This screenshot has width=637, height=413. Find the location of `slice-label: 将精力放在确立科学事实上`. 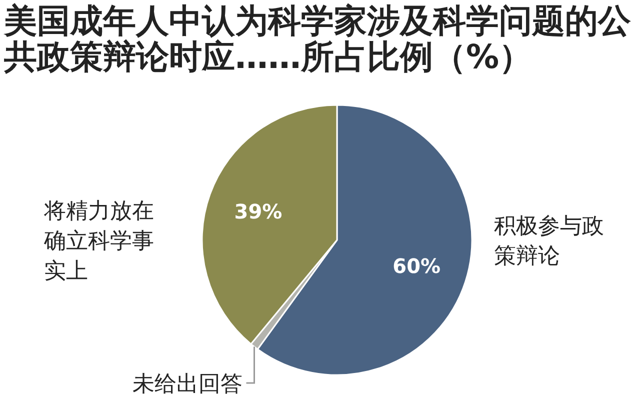

slice-label: 将精力放在确立科学事实上 is located at coordinates (98, 241).